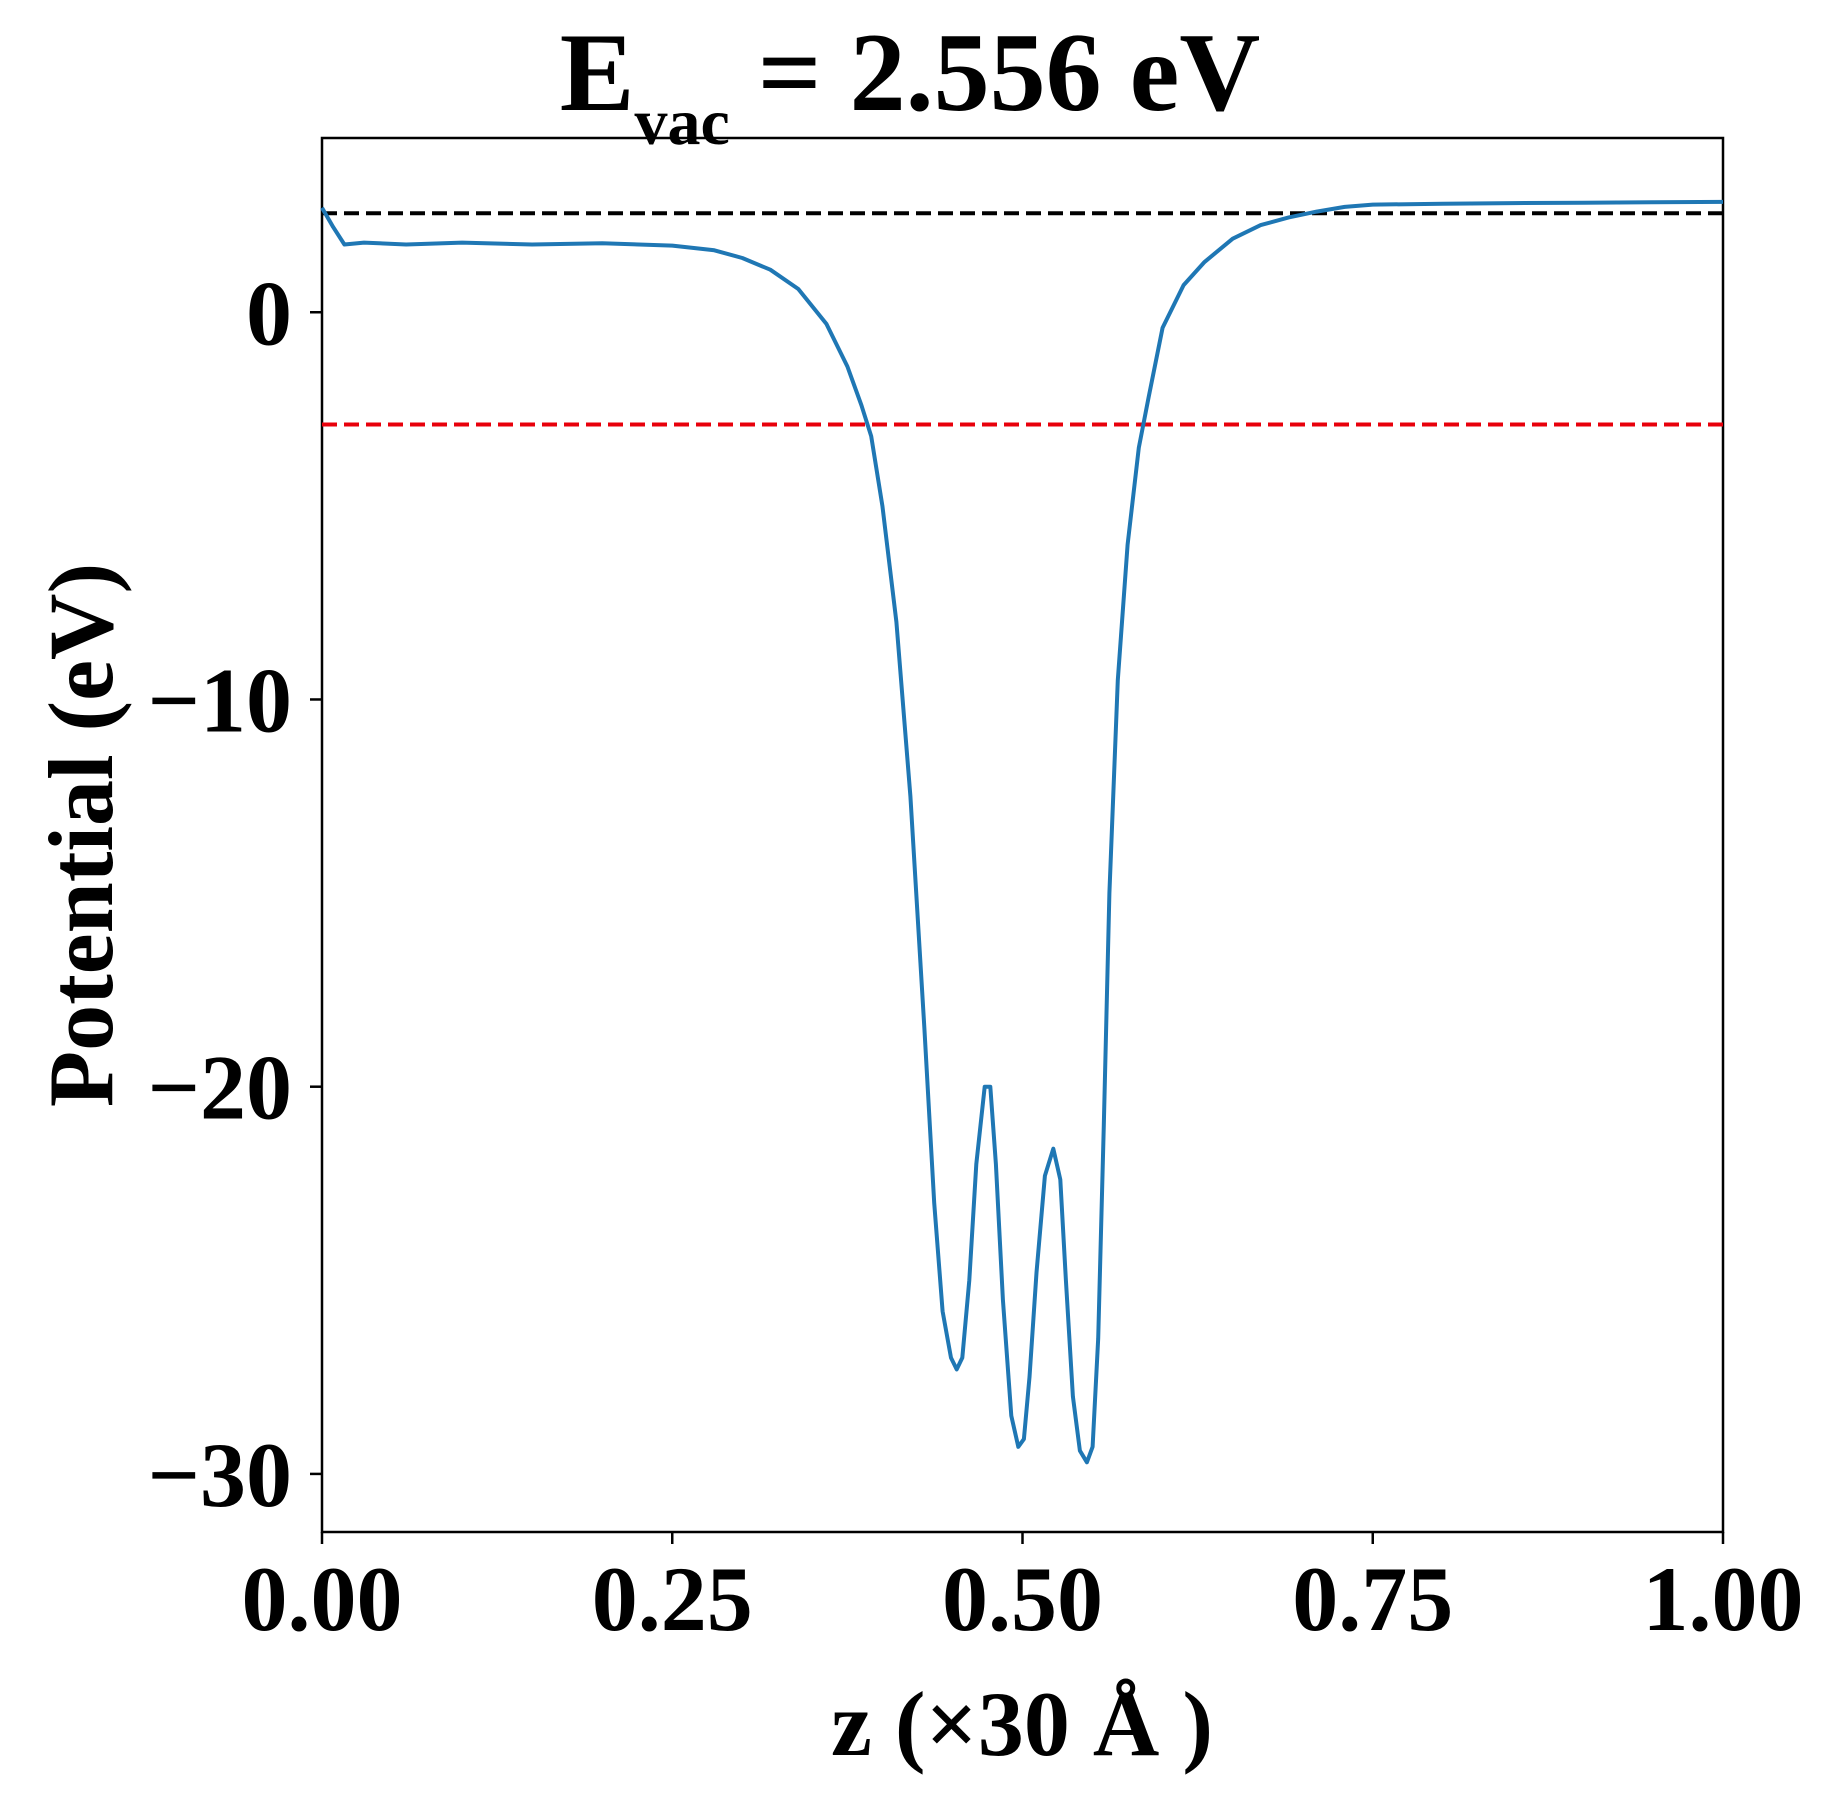  What do you see at coordinates (220, 700) in the screenshot?
I see `y-tick-label: −10` at bounding box center [220, 700].